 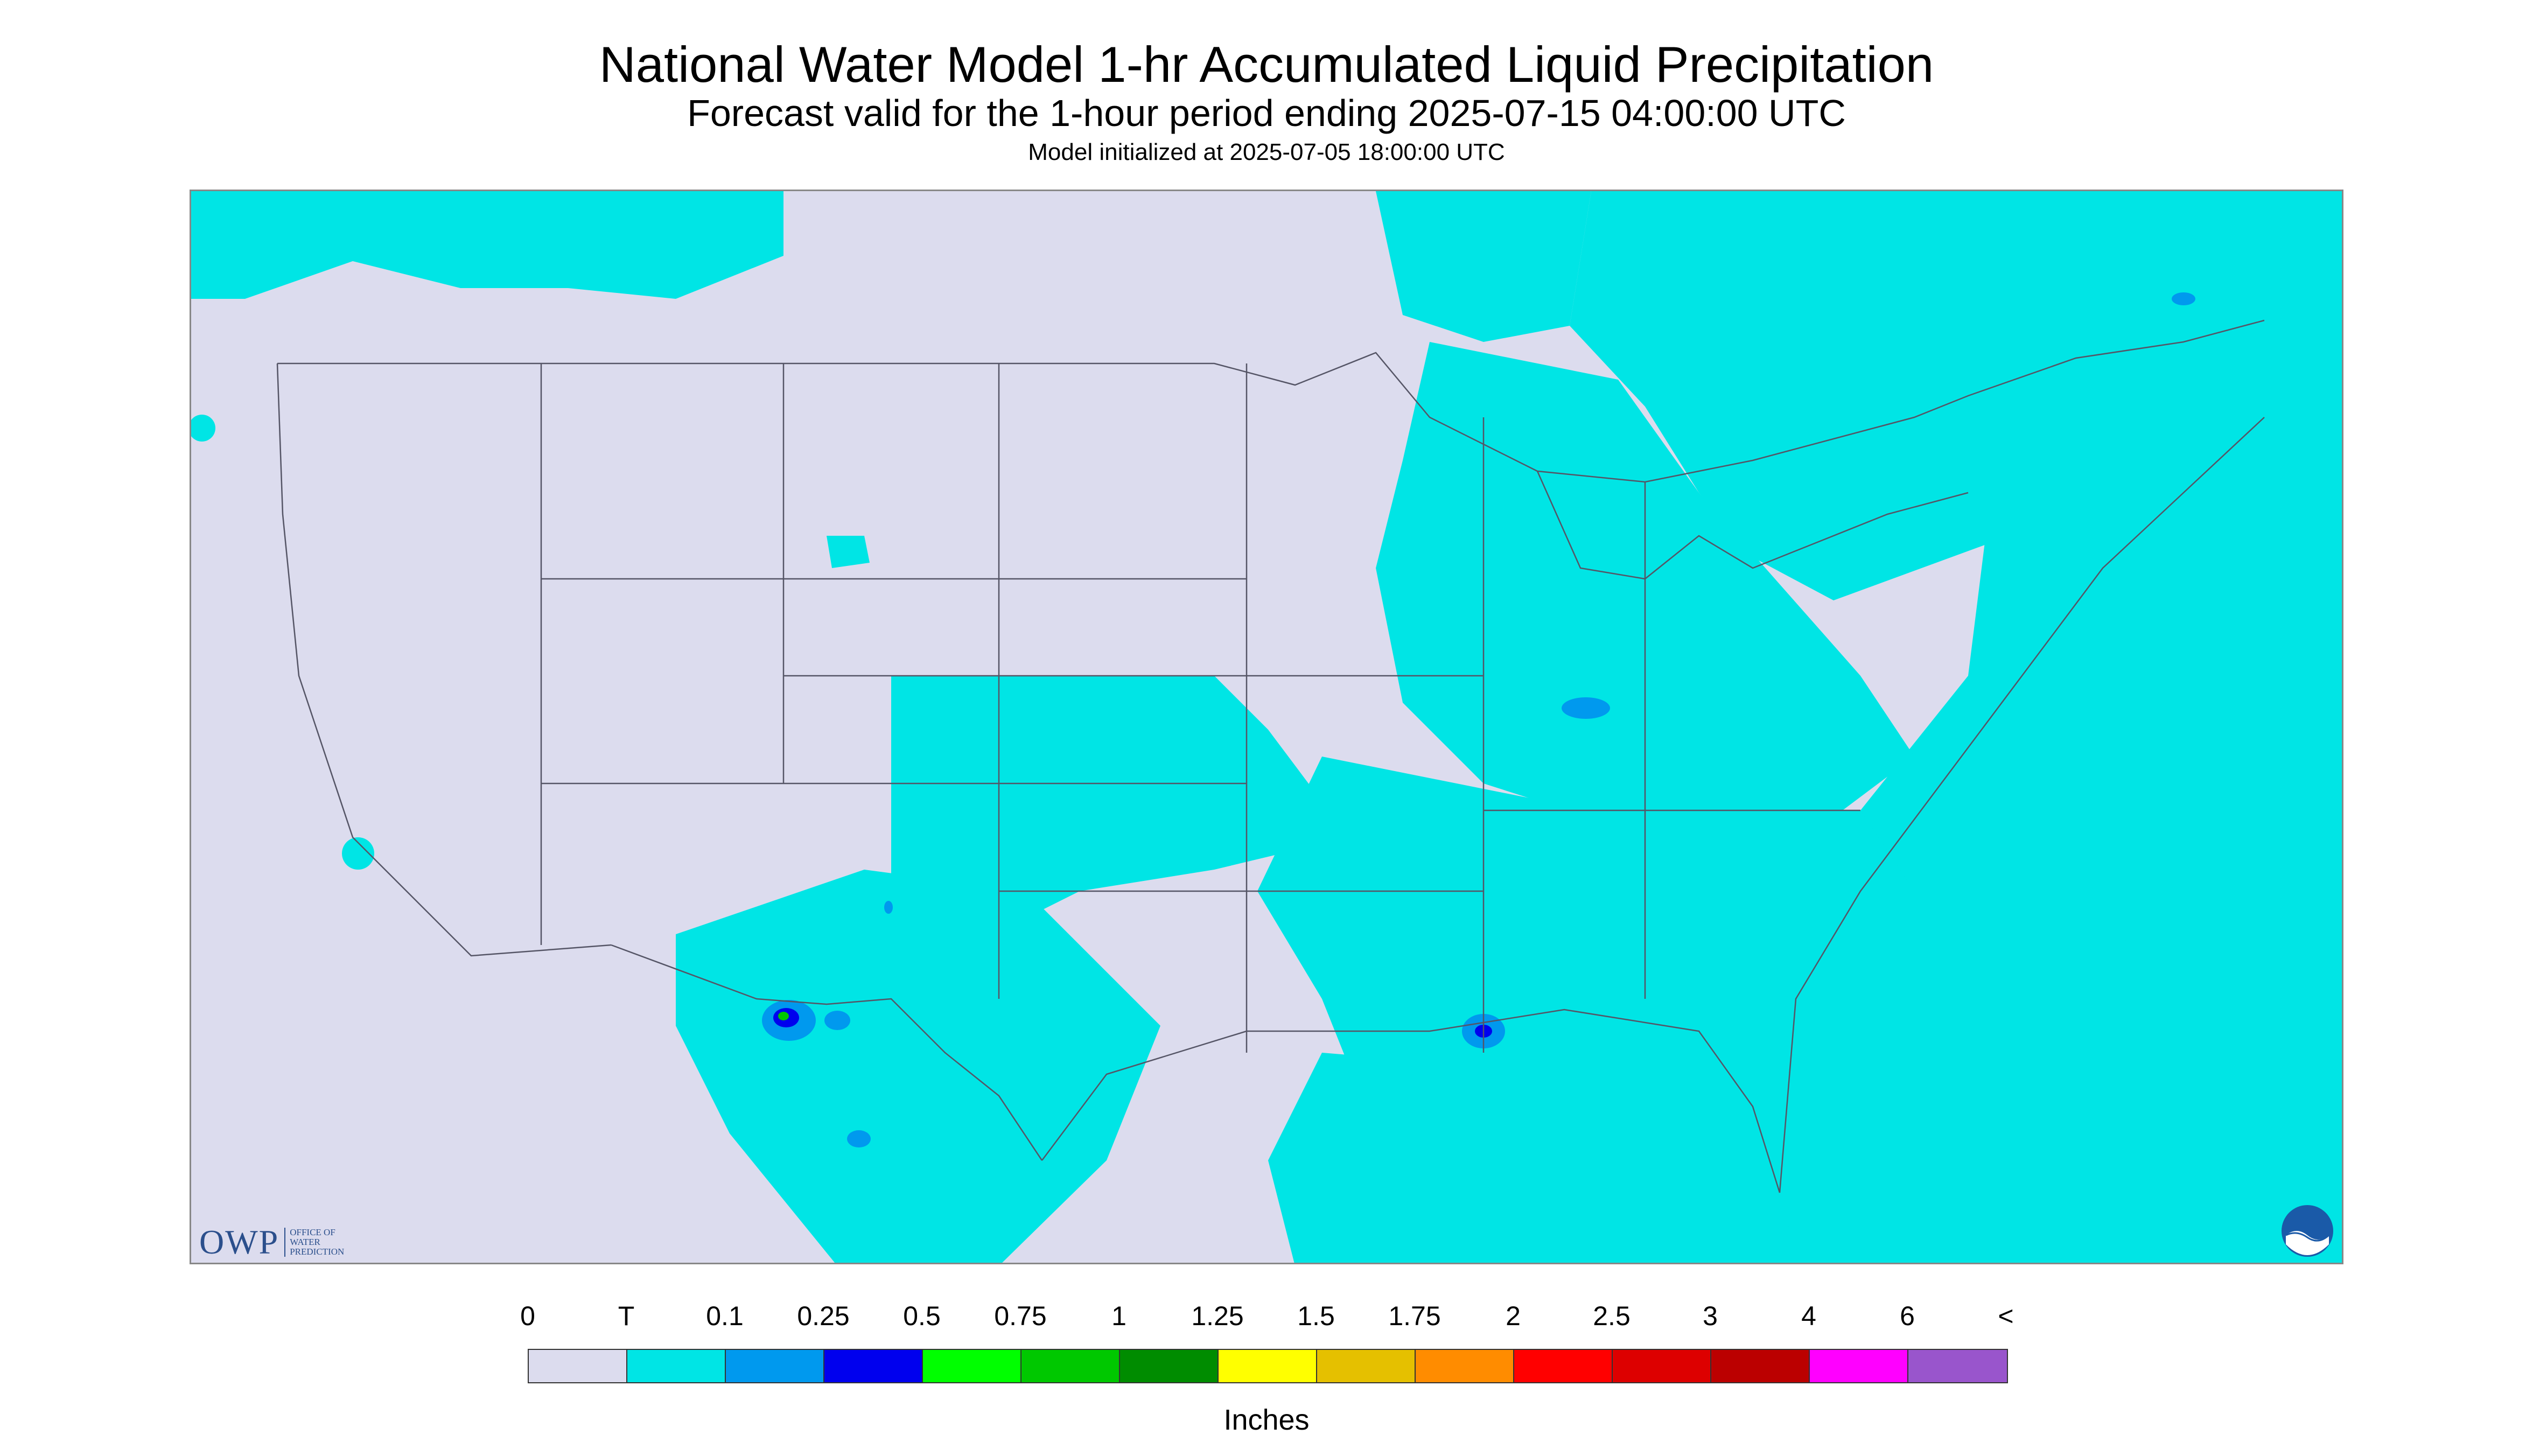 I want to click on west-coast, so click(x=444, y=660).